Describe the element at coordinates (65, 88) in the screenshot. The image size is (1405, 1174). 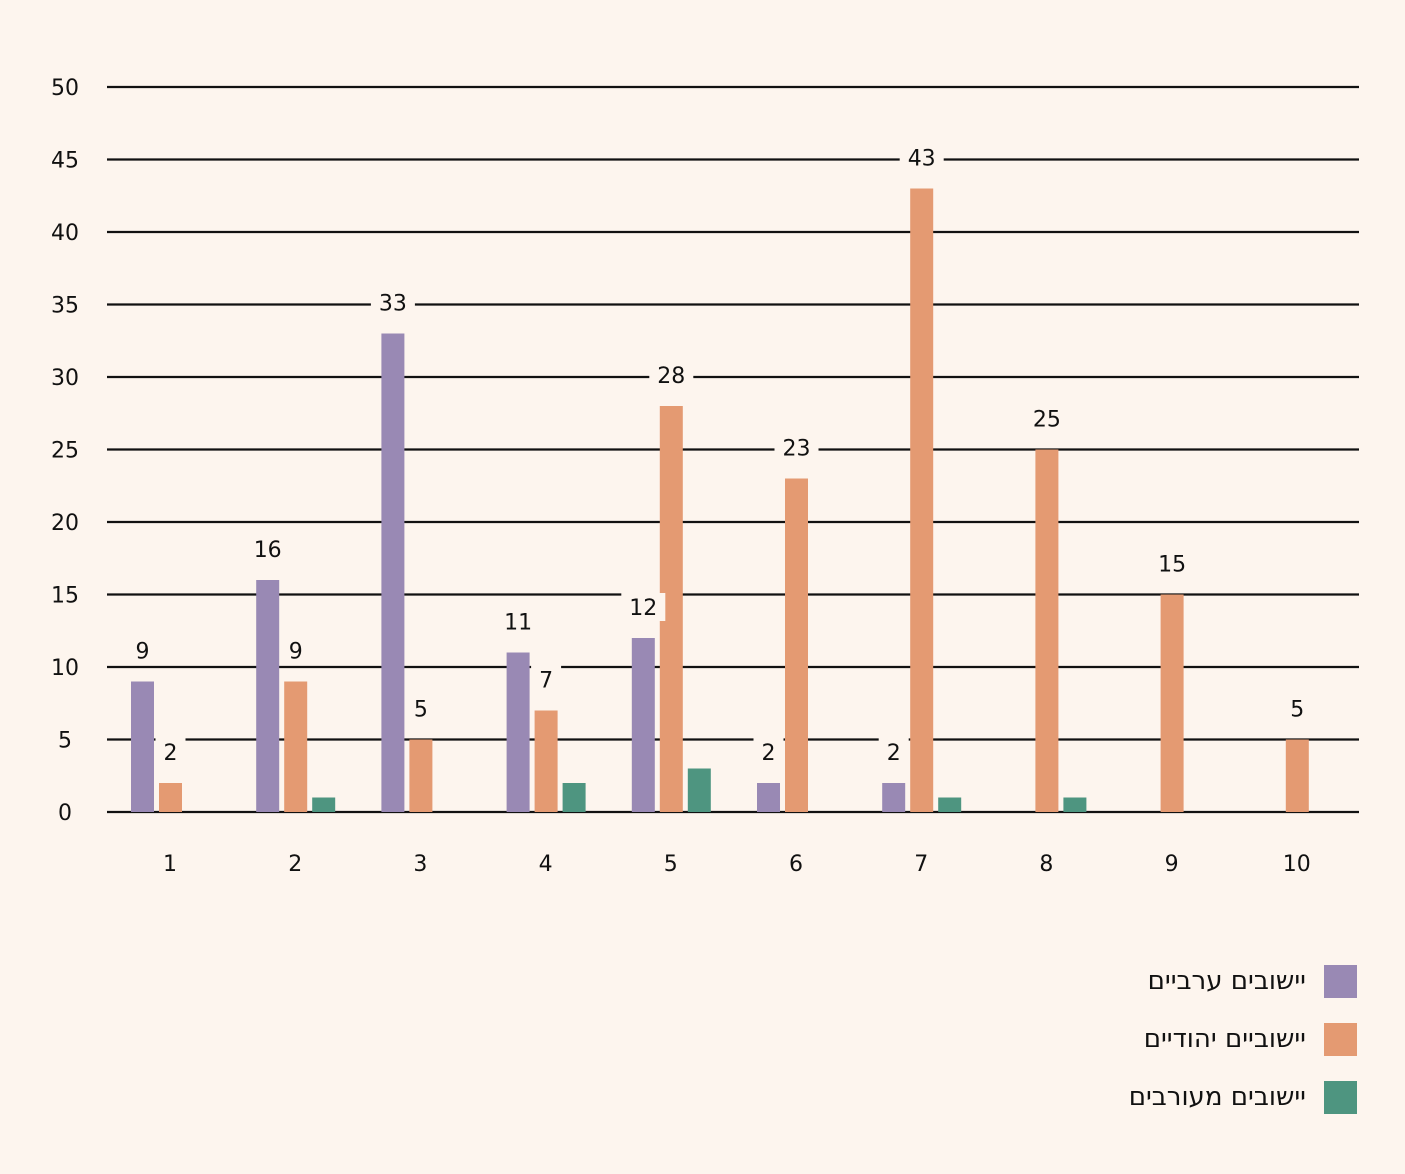
I see `y-tick-label: 50` at that location.